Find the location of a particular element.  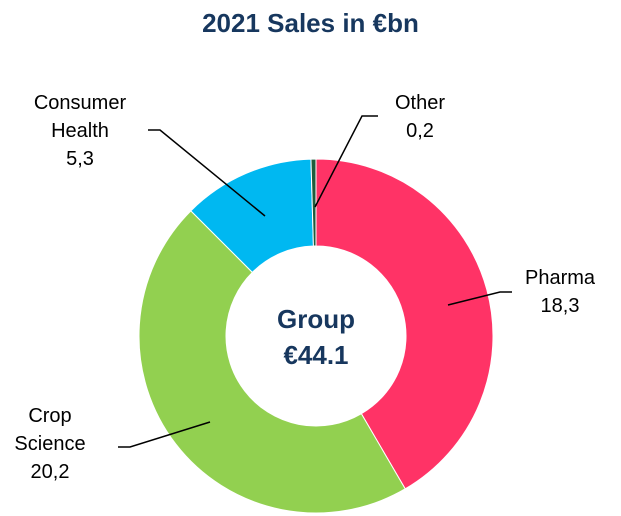

value-label: 0,2 is located at coordinates (420, 131).